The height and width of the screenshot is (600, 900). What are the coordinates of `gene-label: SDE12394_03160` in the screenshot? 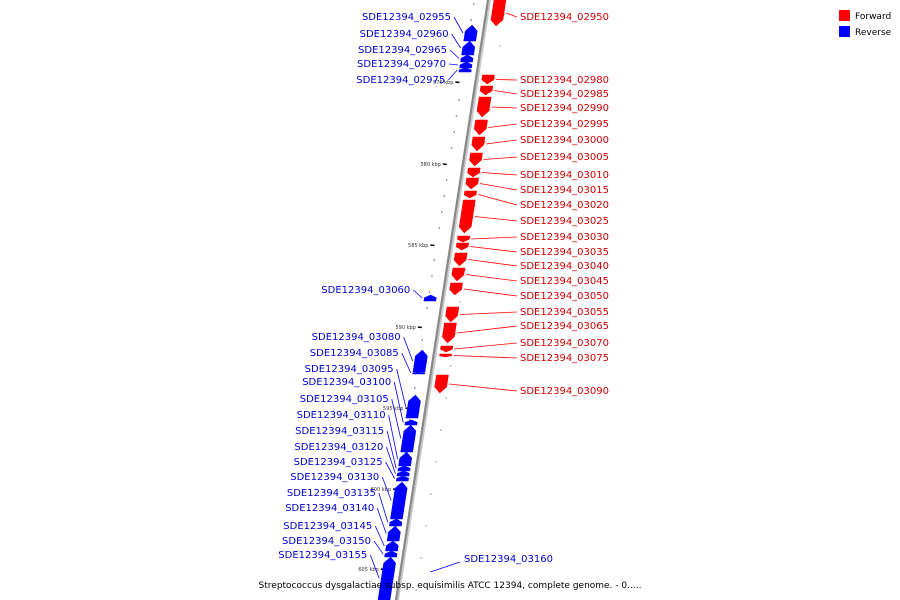 It's located at (508, 559).